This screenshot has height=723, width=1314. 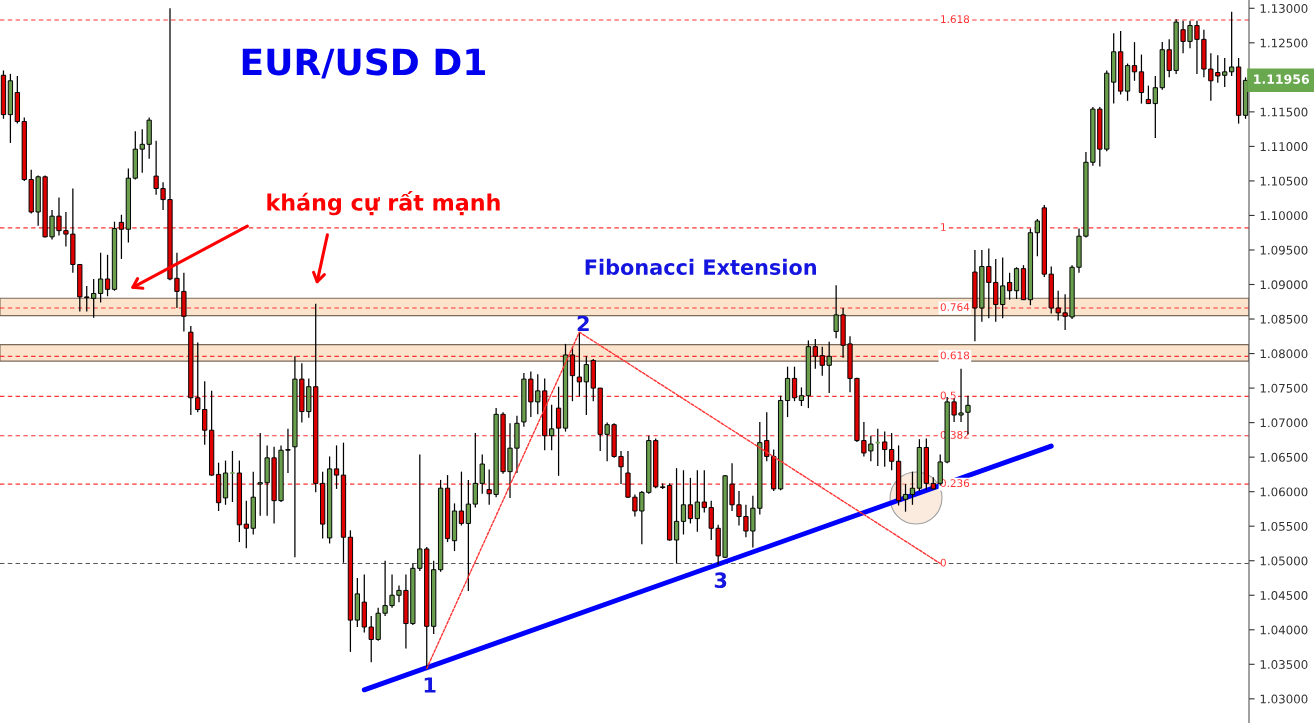 I want to click on annotation: 0.236, so click(x=955, y=483).